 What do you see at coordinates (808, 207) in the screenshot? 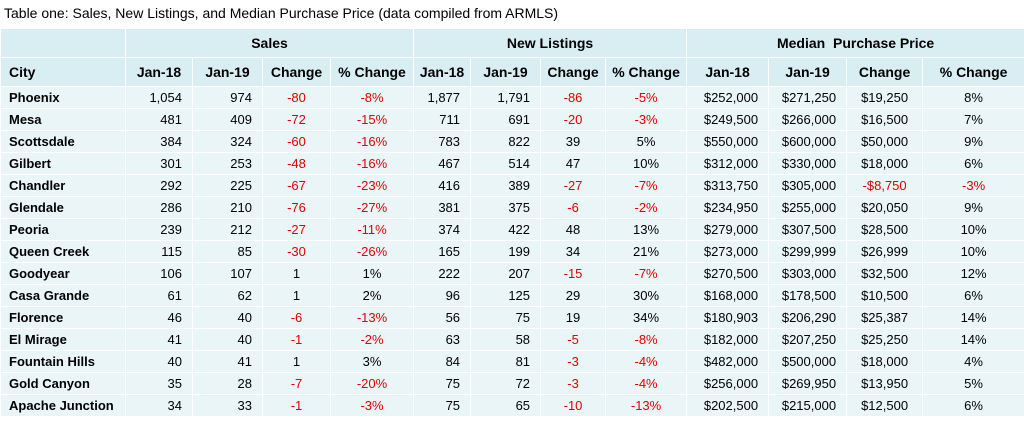
I see `value-cell: $255,000` at bounding box center [808, 207].